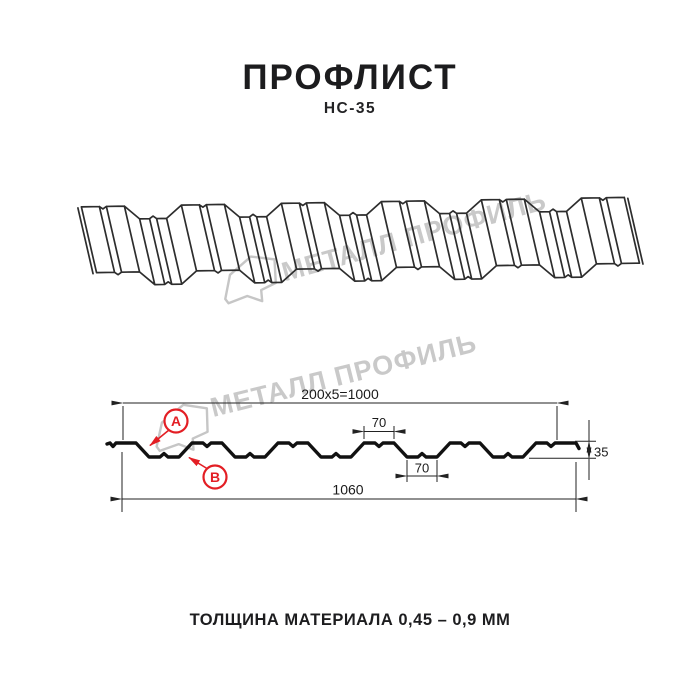 This screenshot has width=700, height=700. What do you see at coordinates (215, 477) in the screenshot?
I see `callout-b-label: B` at bounding box center [215, 477].